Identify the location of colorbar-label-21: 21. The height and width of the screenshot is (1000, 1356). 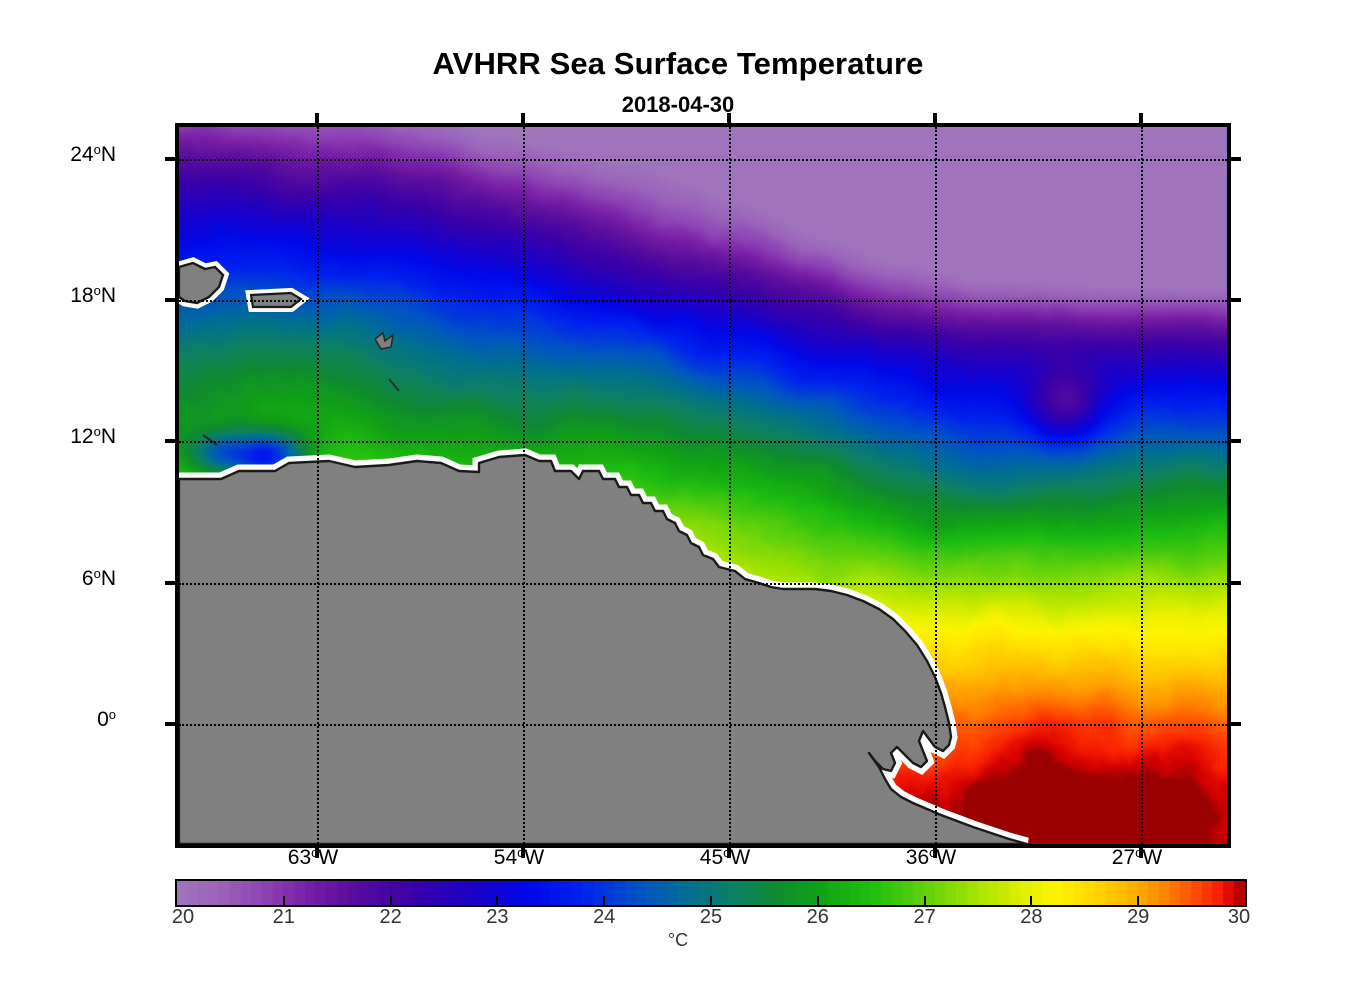
(283, 917).